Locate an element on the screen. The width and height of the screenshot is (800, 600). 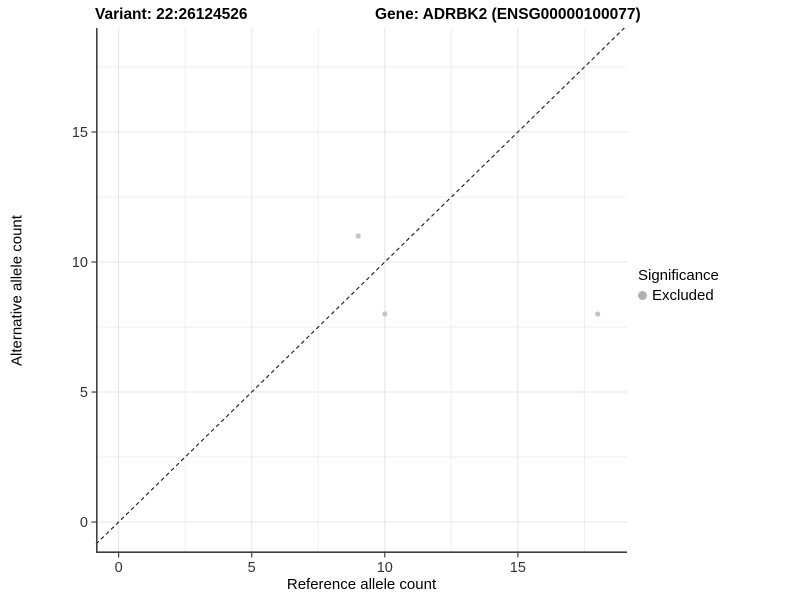
variant-title: Variant: 22:26124526 is located at coordinates (171, 14).